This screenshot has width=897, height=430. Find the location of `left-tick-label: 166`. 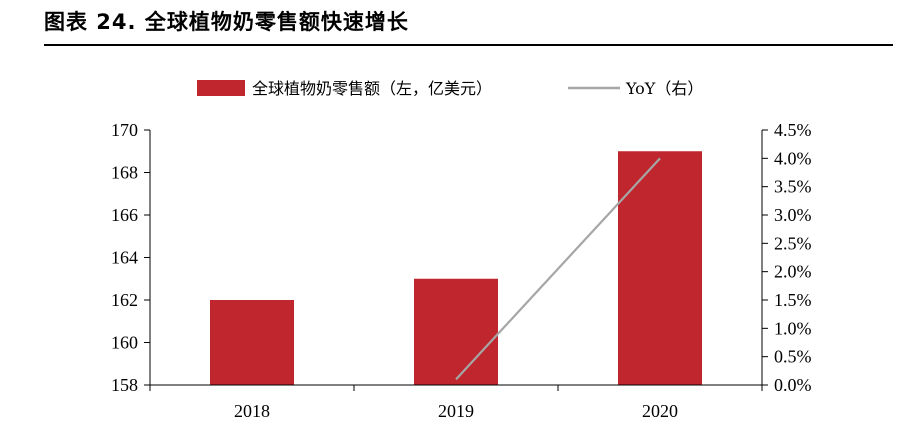

left-tick-label: 166 is located at coordinates (124, 215).